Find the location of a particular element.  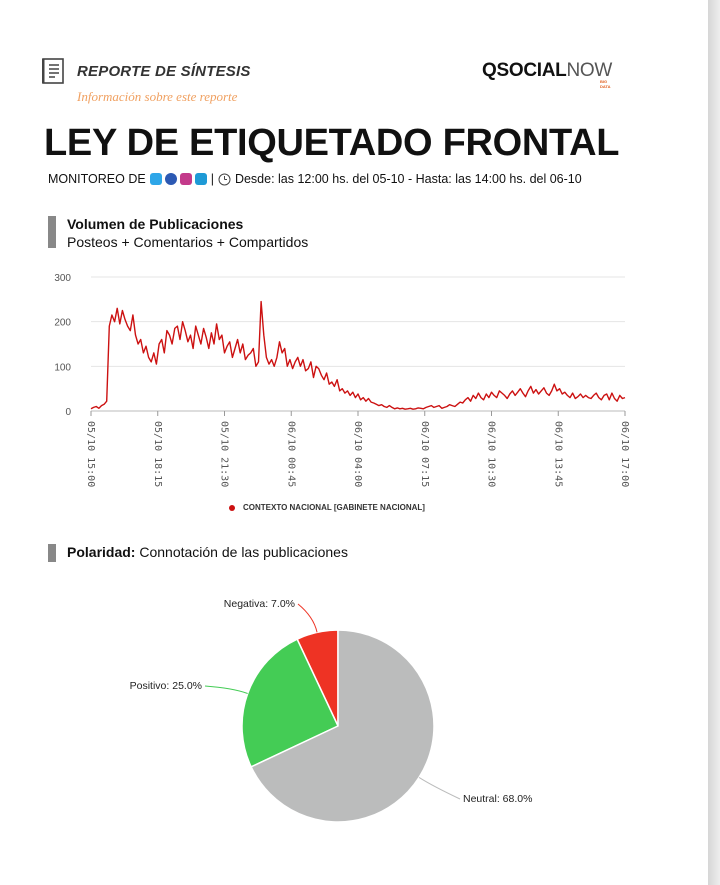

qsocialnow-logo: QSOCIALNOW BIG DATA is located at coordinates (547, 74).